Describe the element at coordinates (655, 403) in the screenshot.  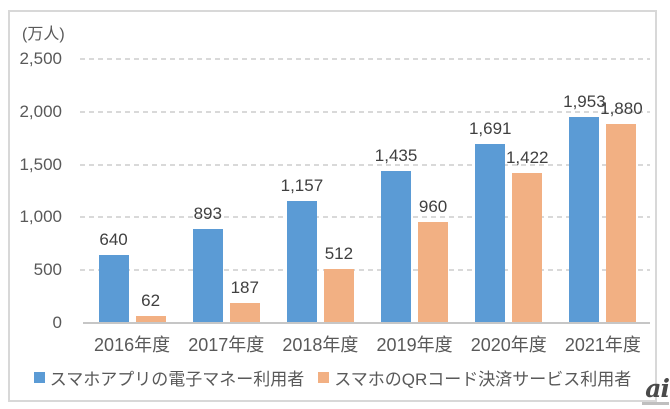
I see `watermark-sub-line` at that location.